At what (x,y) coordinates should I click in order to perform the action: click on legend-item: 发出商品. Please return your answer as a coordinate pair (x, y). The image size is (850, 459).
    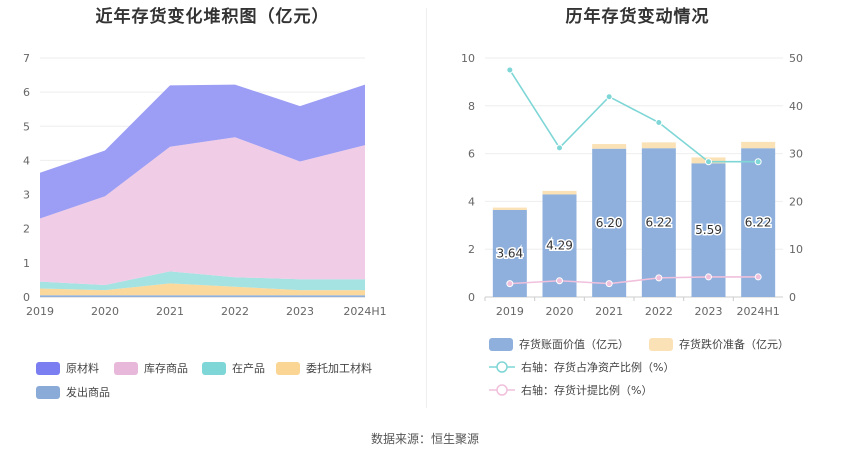
    Looking at the image, I should click on (73, 392).